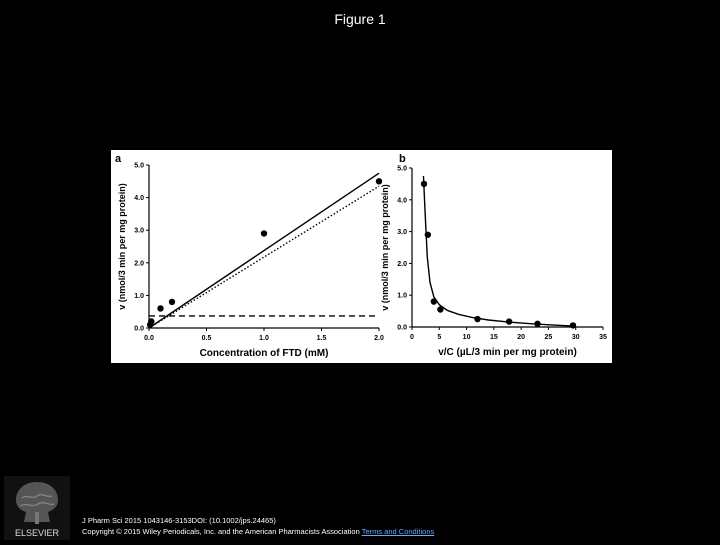 The width and height of the screenshot is (720, 545). What do you see at coordinates (412, 337) in the screenshot?
I see `chart-b-x-tick-label: 0` at bounding box center [412, 337].